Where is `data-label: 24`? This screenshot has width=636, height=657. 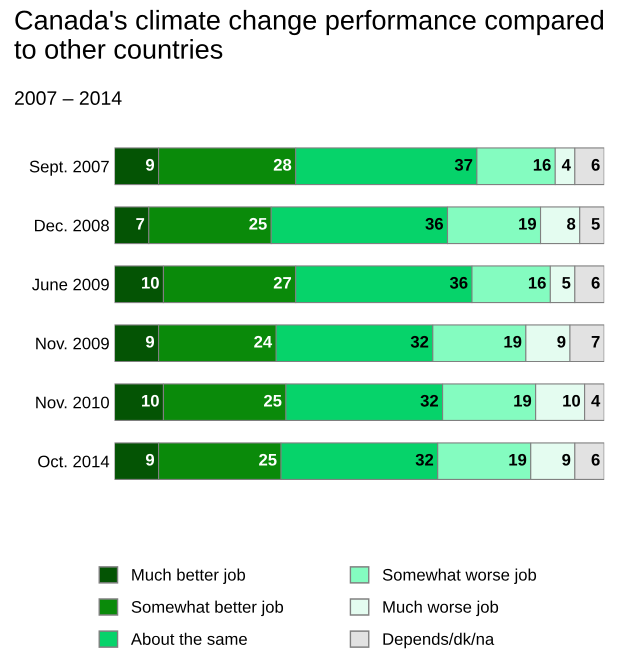 data-label: 24 is located at coordinates (263, 342).